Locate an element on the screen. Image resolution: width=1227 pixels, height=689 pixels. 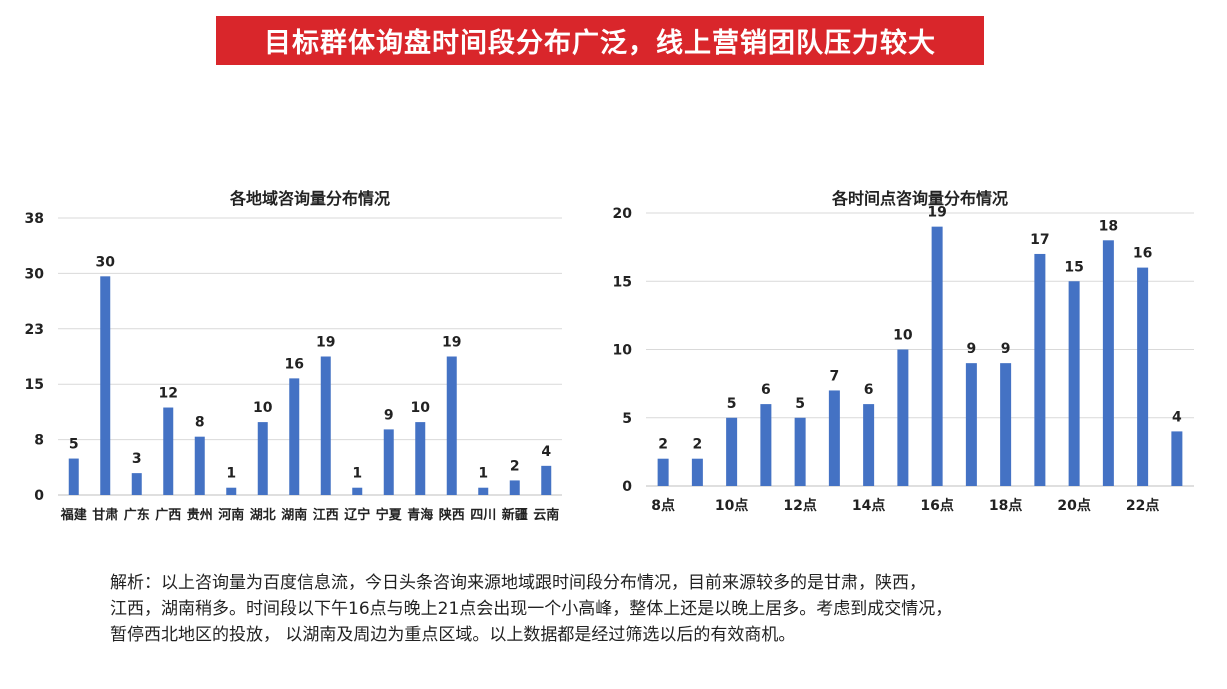
y-tick-label: 5 is located at coordinates (627, 419).